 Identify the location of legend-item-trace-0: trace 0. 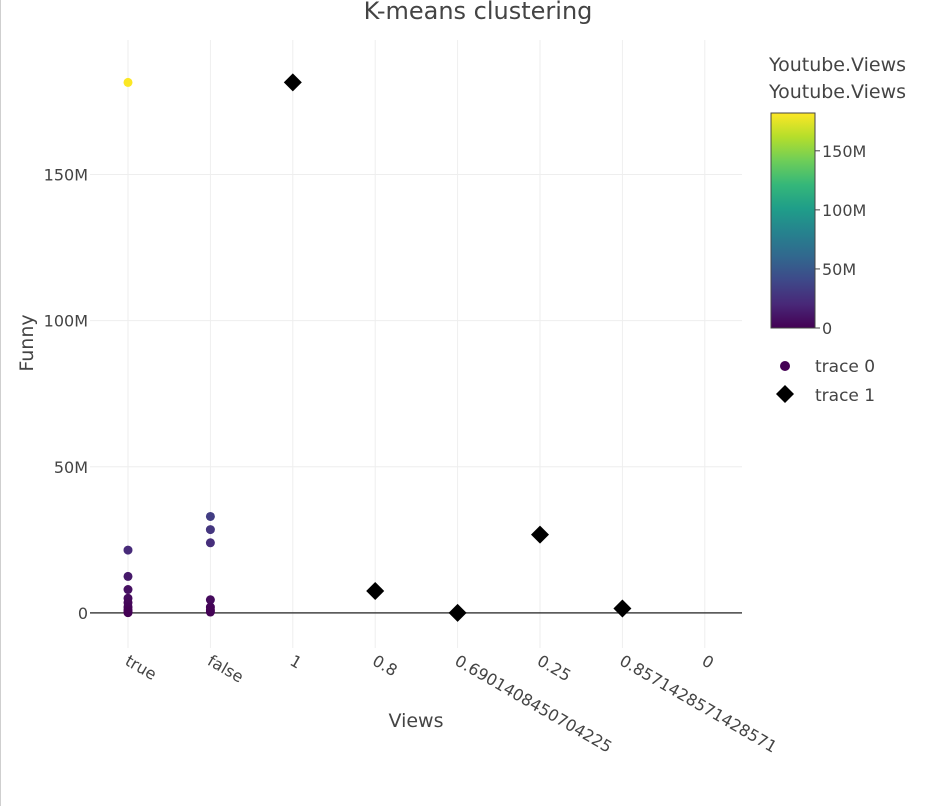
(827, 367).